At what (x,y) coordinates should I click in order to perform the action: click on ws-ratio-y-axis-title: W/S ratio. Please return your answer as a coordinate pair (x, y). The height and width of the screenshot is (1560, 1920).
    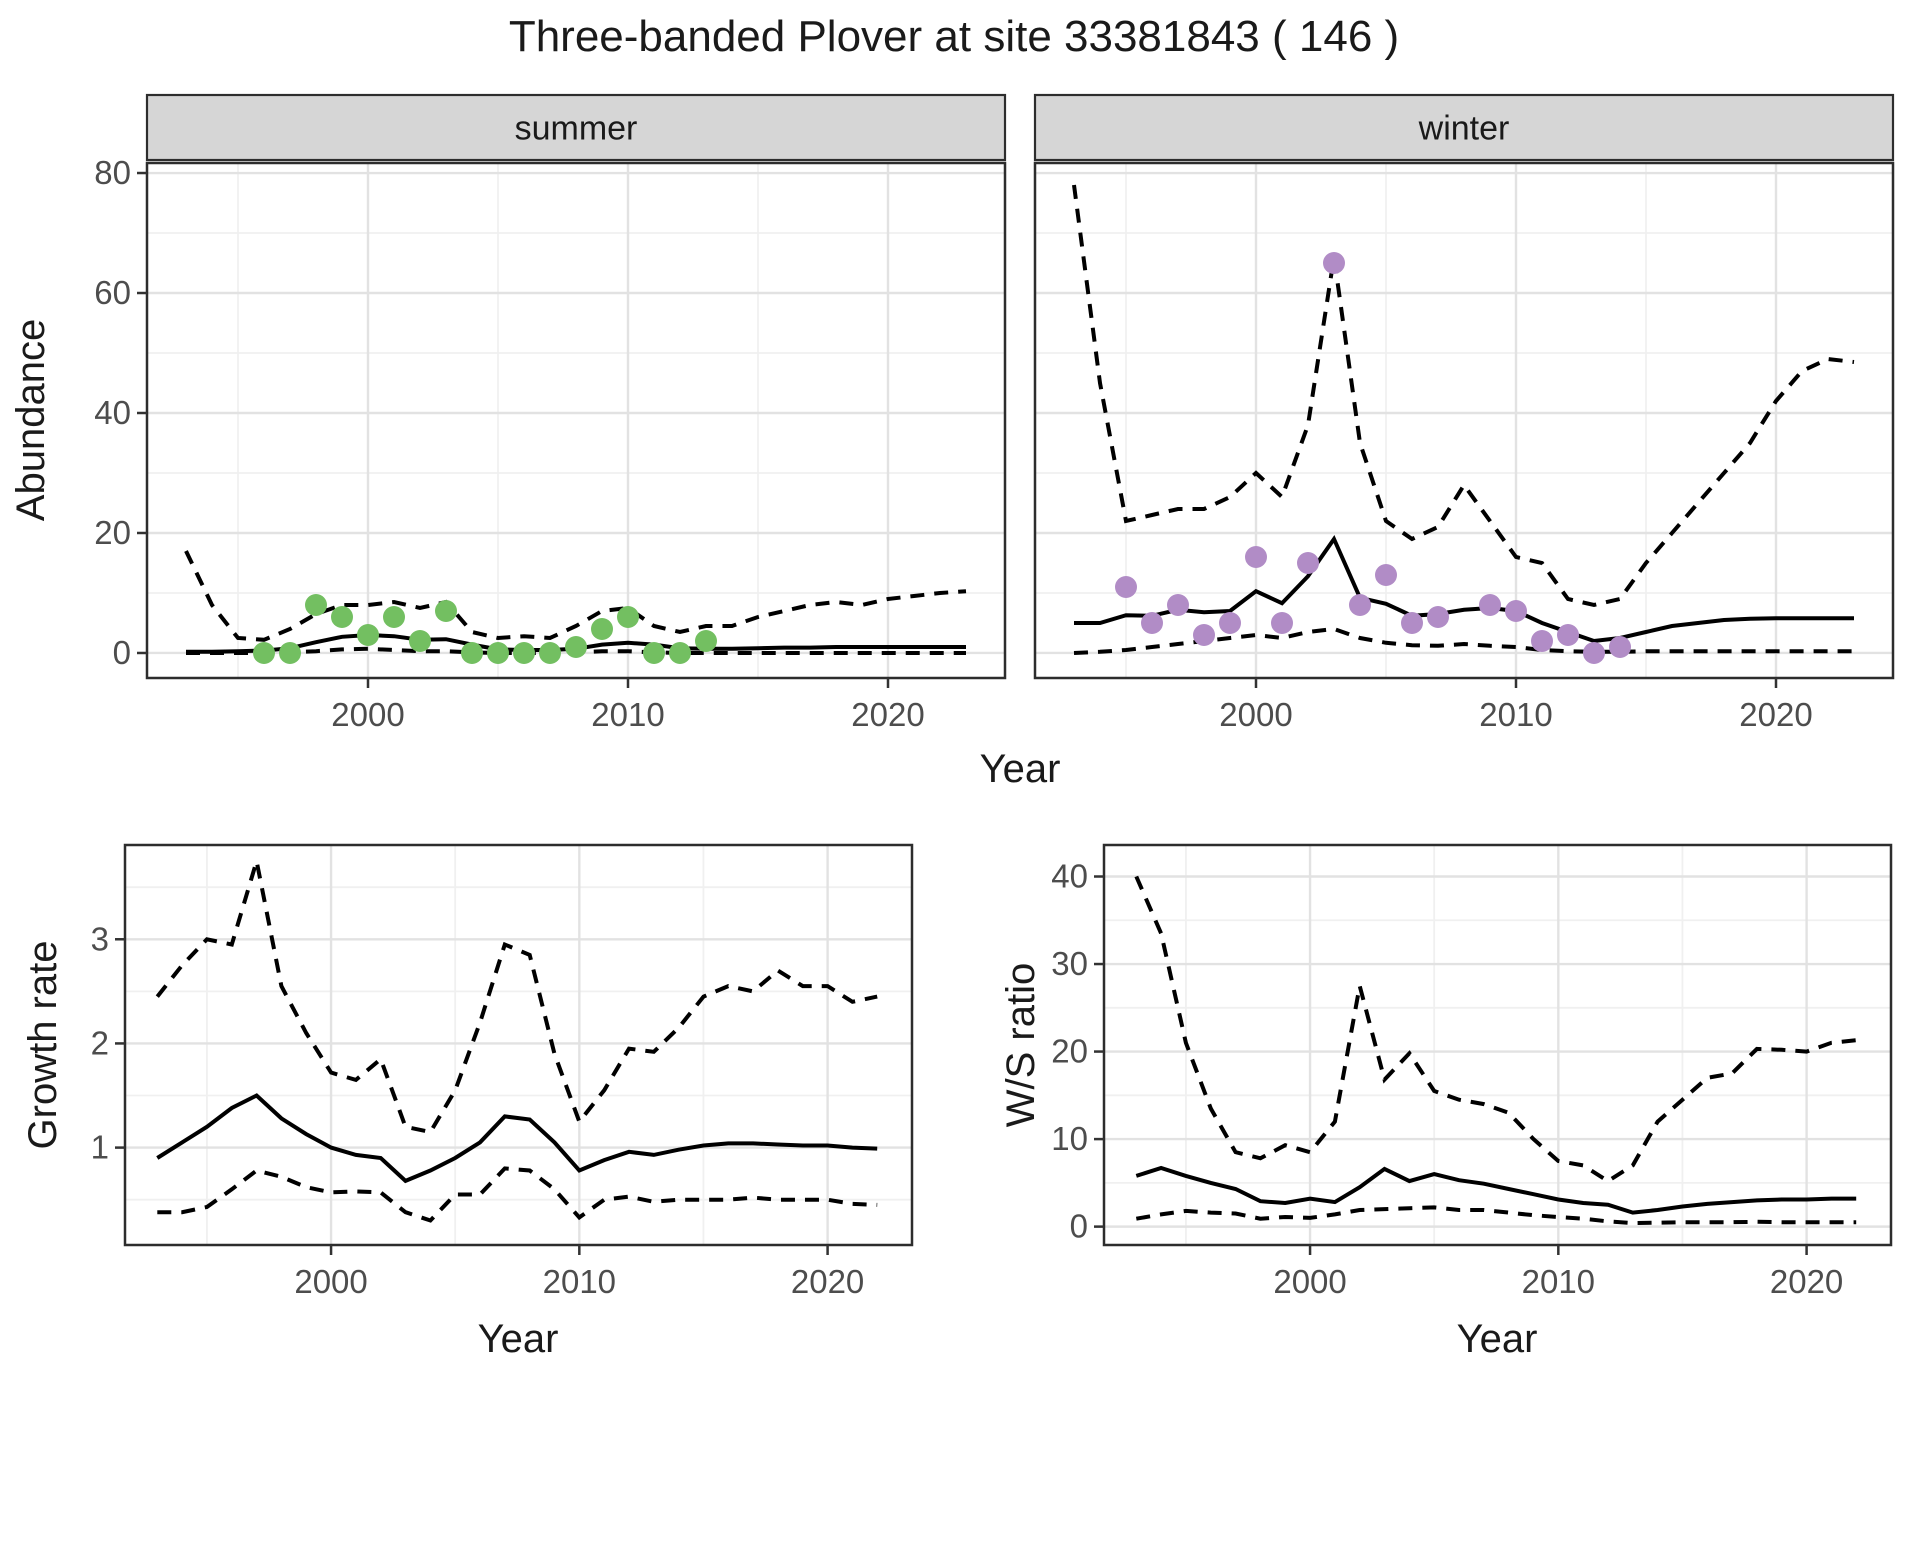
    Looking at the image, I should click on (1021, 1045).